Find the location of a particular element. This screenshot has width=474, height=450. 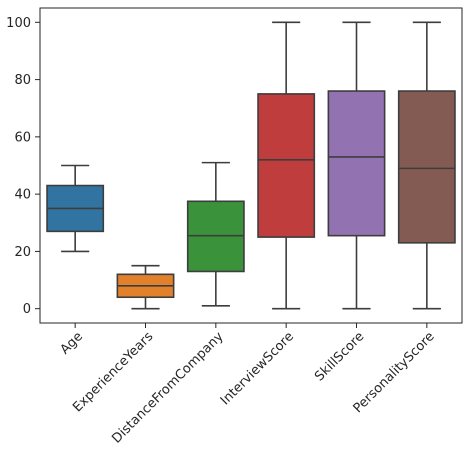

y-tick-label-80: 80 is located at coordinates (22, 80).